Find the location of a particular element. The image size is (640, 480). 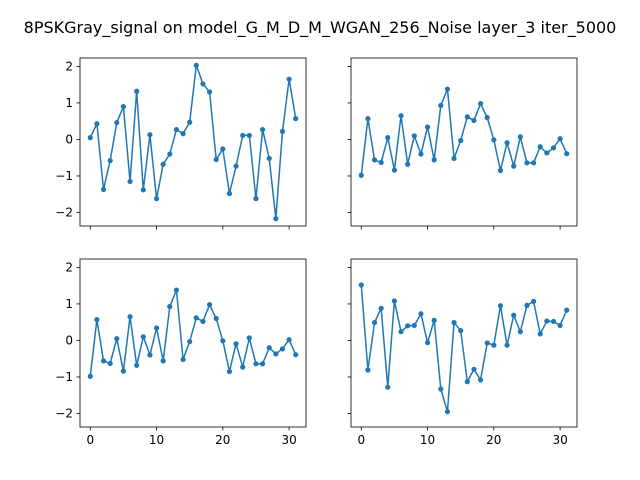

y-tick-label: 2 is located at coordinates (69, 267).